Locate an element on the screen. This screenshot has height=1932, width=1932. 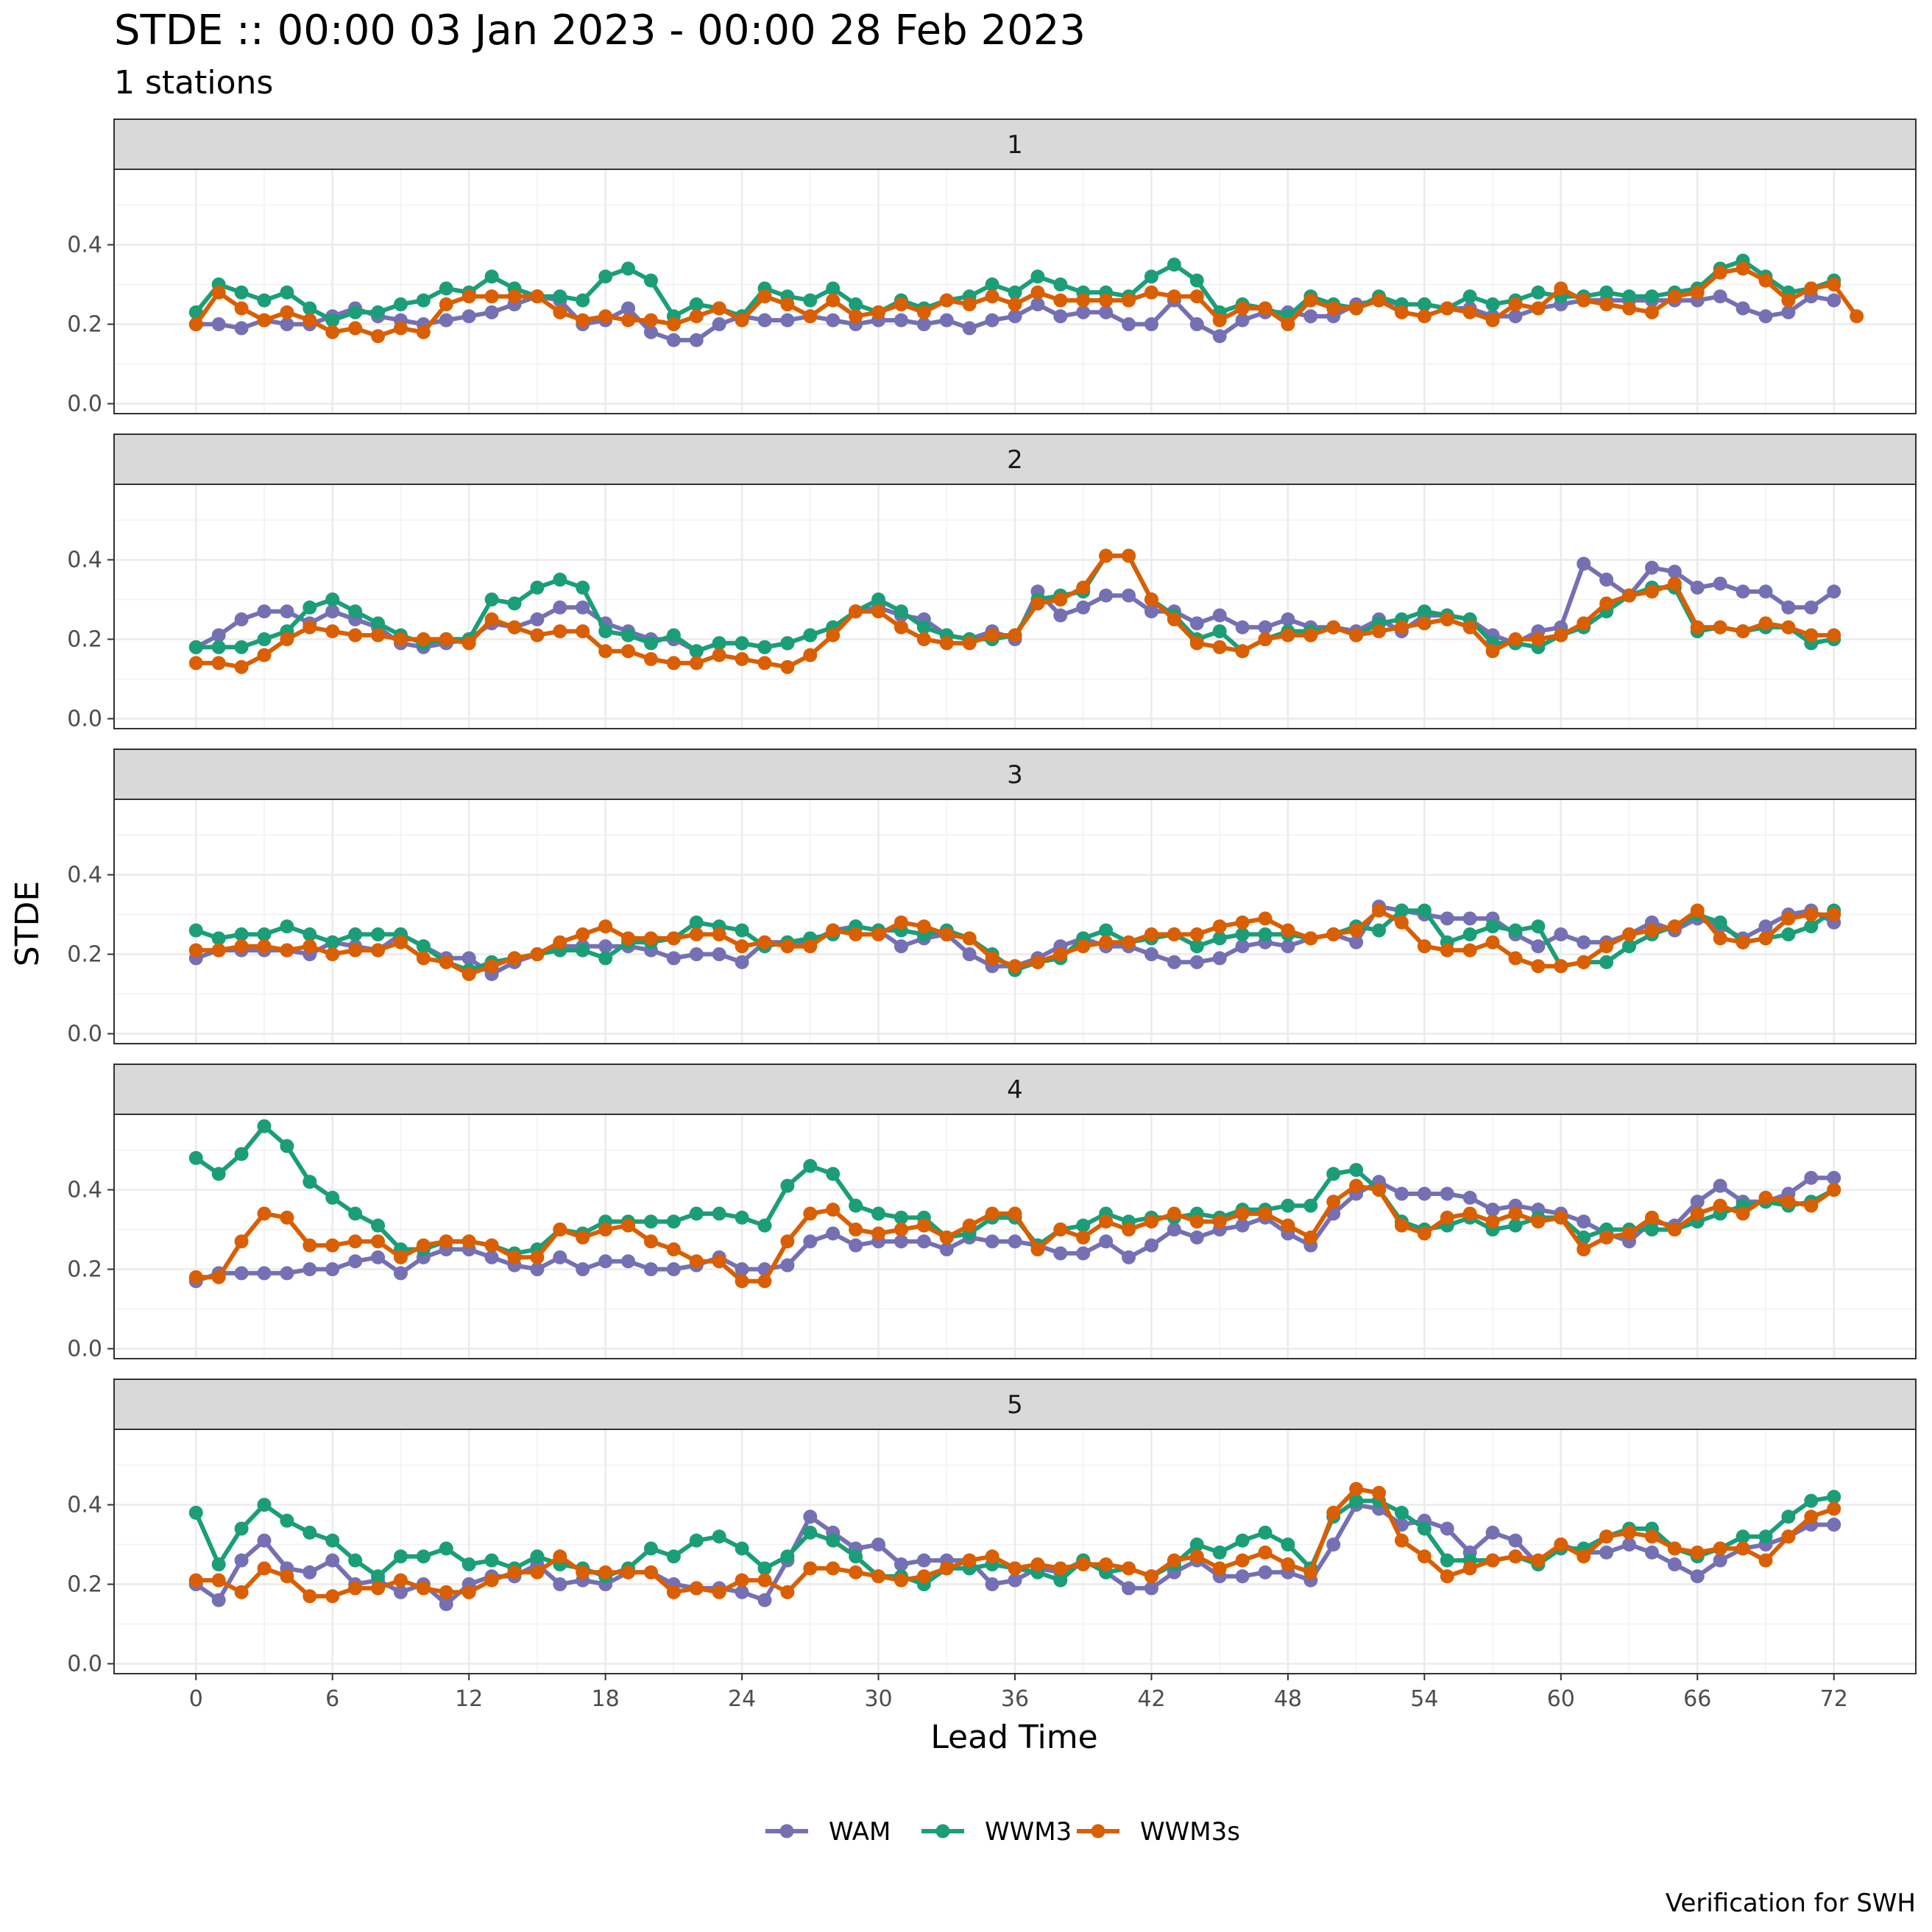
x-tick-label: 0 is located at coordinates (196, 1699).